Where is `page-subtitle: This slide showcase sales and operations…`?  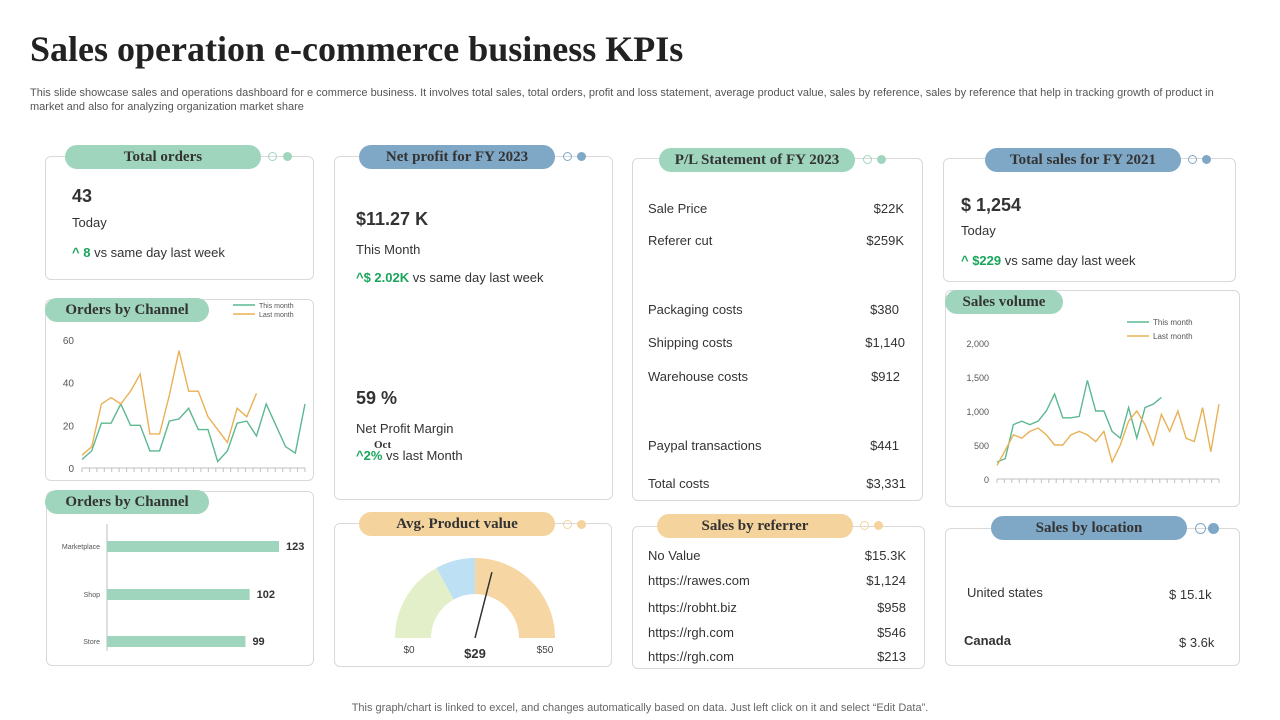
page-subtitle: This slide showcase sales and operations… is located at coordinates (622, 100).